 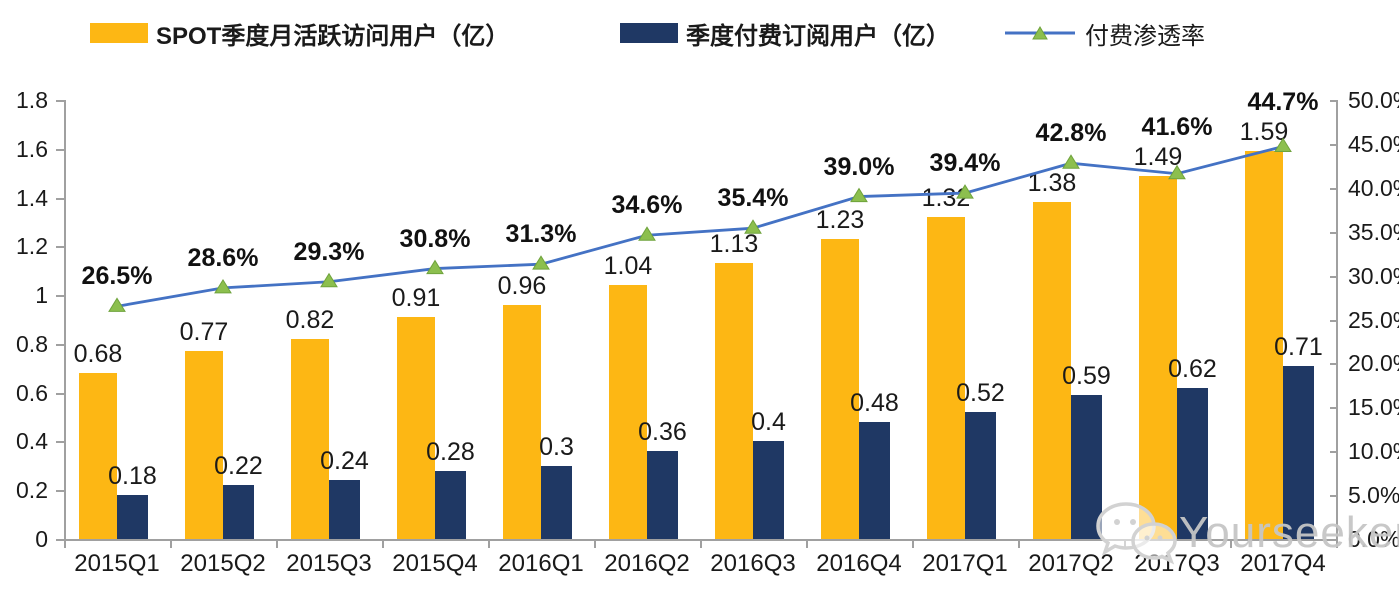 I want to click on bar-value-label: 0.62, so click(x=1192, y=368).